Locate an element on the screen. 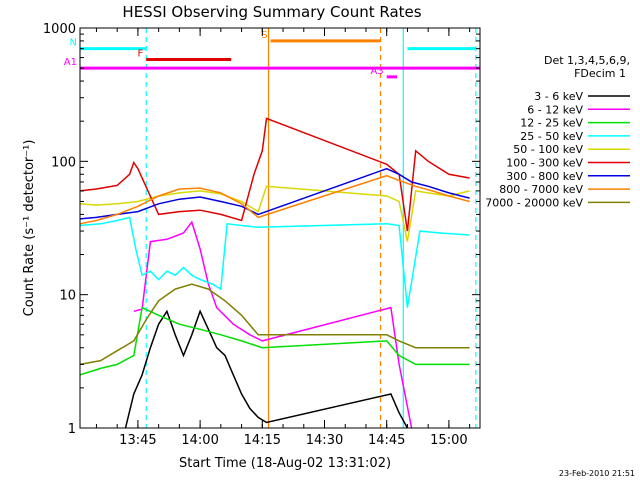 This screenshot has width=640, height=480. flag-label-a3: A3 is located at coordinates (377, 71).